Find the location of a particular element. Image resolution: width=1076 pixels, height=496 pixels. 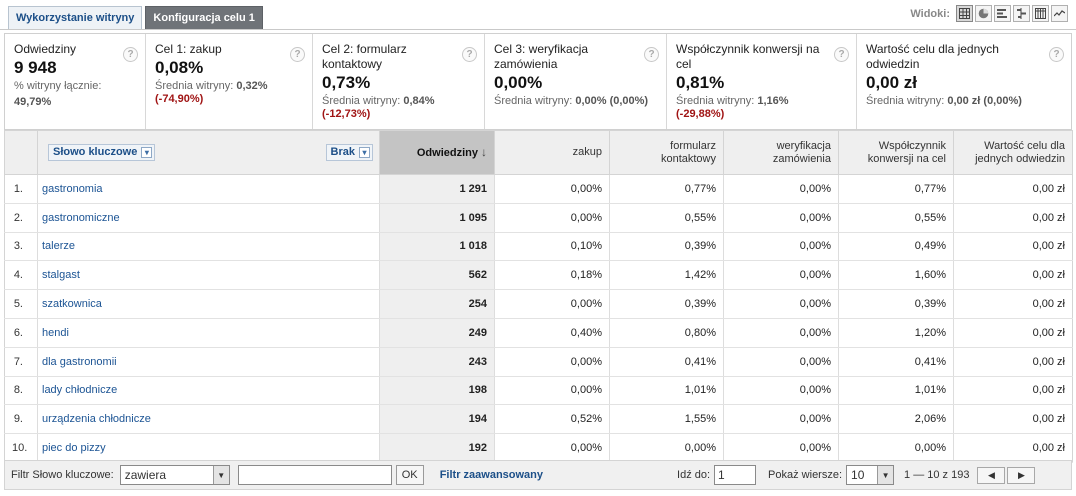

filter-input is located at coordinates (314, 475).